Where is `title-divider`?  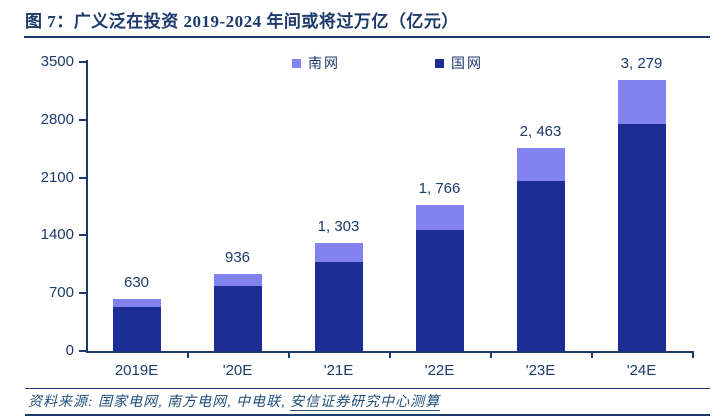 title-divider is located at coordinates (367, 37).